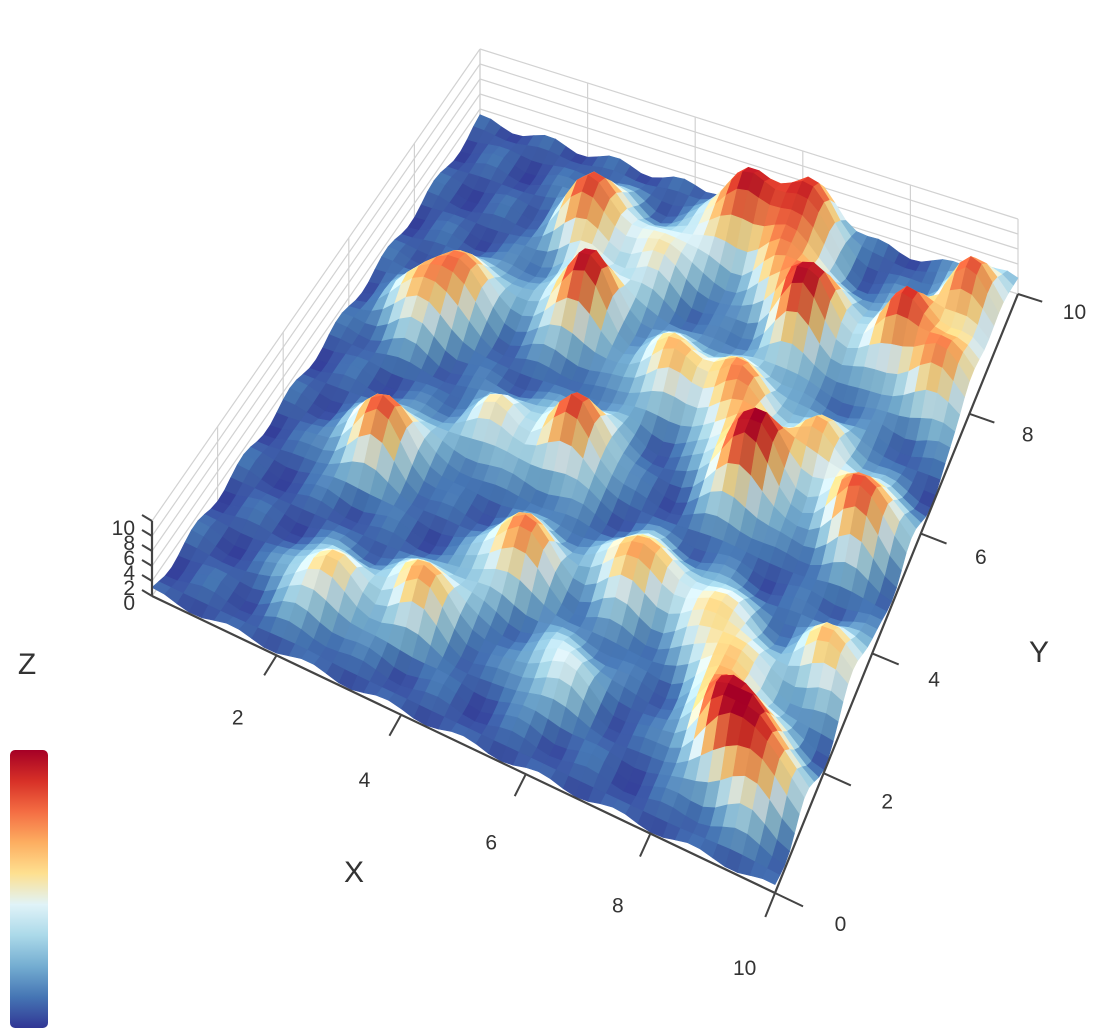 This screenshot has width=1120, height=1036. What do you see at coordinates (129, 543) in the screenshot?
I see `z-tick-label: 8` at bounding box center [129, 543].